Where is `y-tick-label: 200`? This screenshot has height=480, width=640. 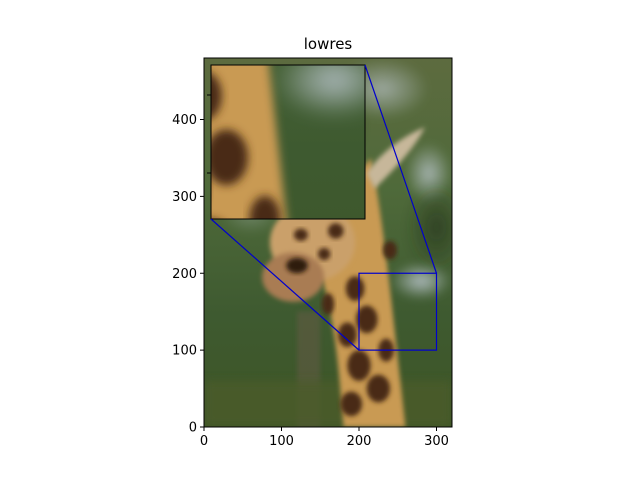 y-tick-label: 200 is located at coordinates (184, 274).